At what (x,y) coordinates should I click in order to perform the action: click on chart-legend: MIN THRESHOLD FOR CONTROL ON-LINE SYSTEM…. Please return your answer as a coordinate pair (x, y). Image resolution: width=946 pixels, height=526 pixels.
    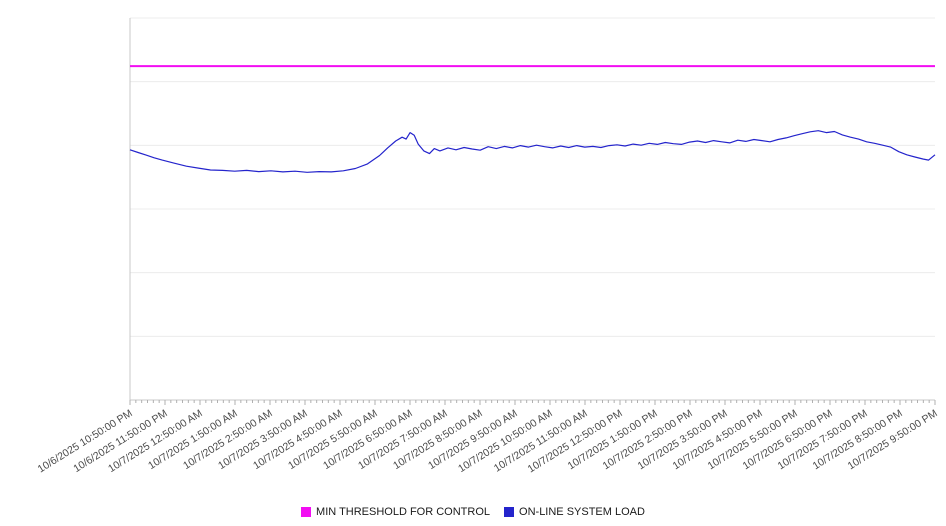
    Looking at the image, I should click on (473, 512).